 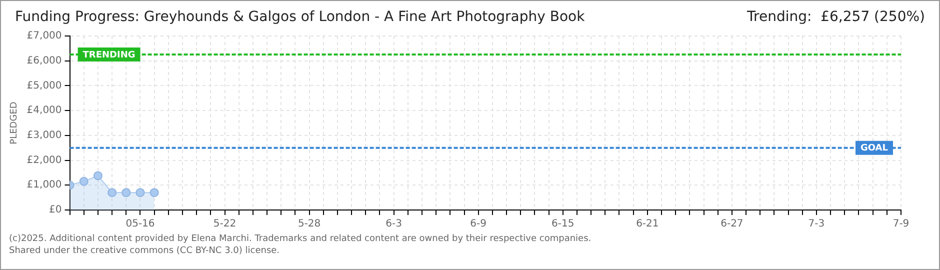 I want to click on y-tick-label: £1,000, so click(x=44, y=185).